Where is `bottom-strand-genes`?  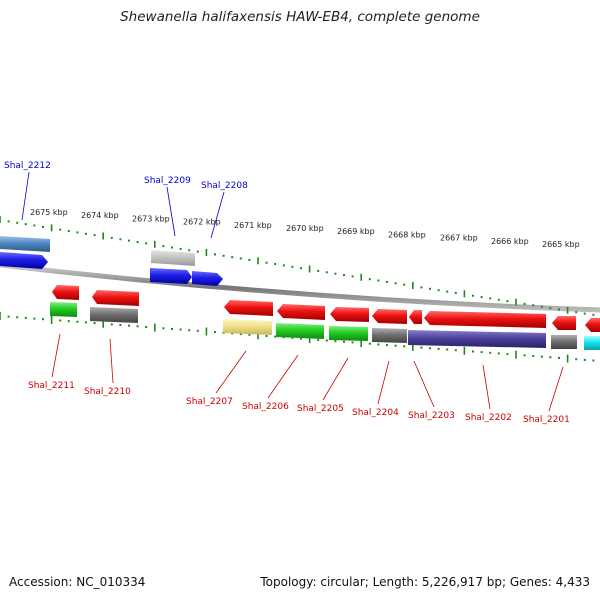 bottom-strand-genes is located at coordinates (325, 317).